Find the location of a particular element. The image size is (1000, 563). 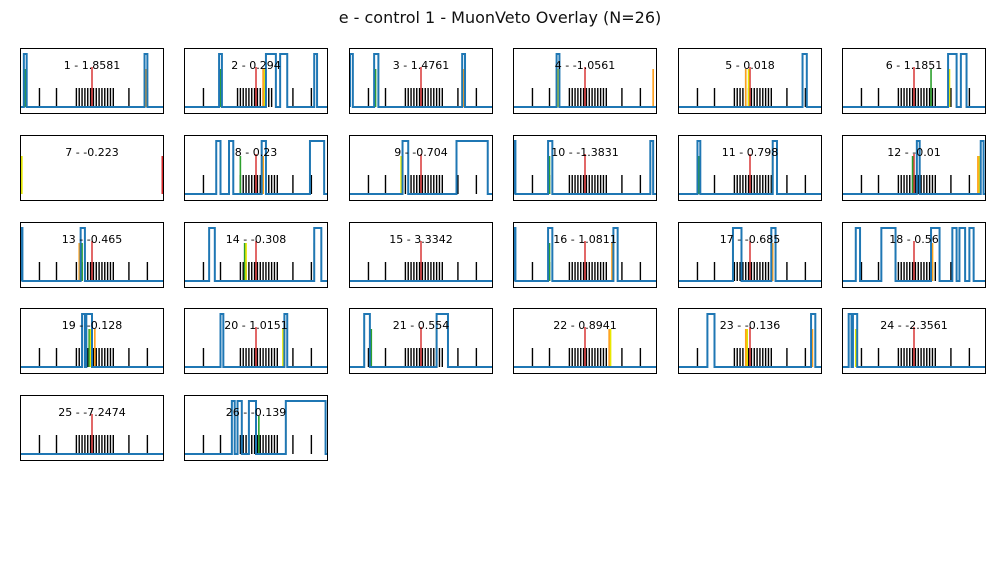

subplot-panel: 3 - 1.4761 is located at coordinates (421, 81).